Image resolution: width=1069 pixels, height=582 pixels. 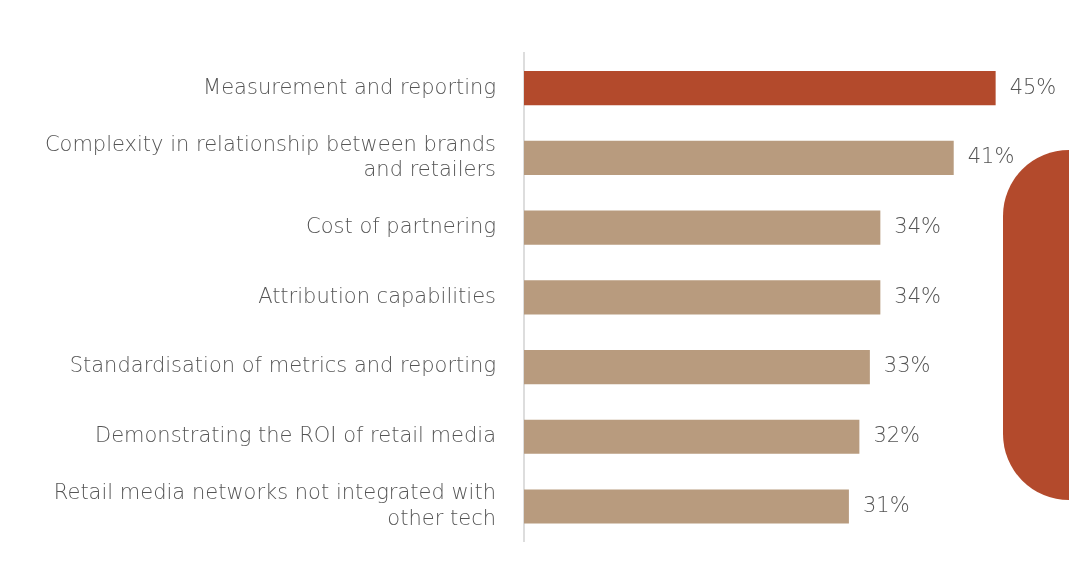 What do you see at coordinates (270, 156) in the screenshot?
I see `y-tick-label: Complexity in relationship between brands and retailers` at bounding box center [270, 156].